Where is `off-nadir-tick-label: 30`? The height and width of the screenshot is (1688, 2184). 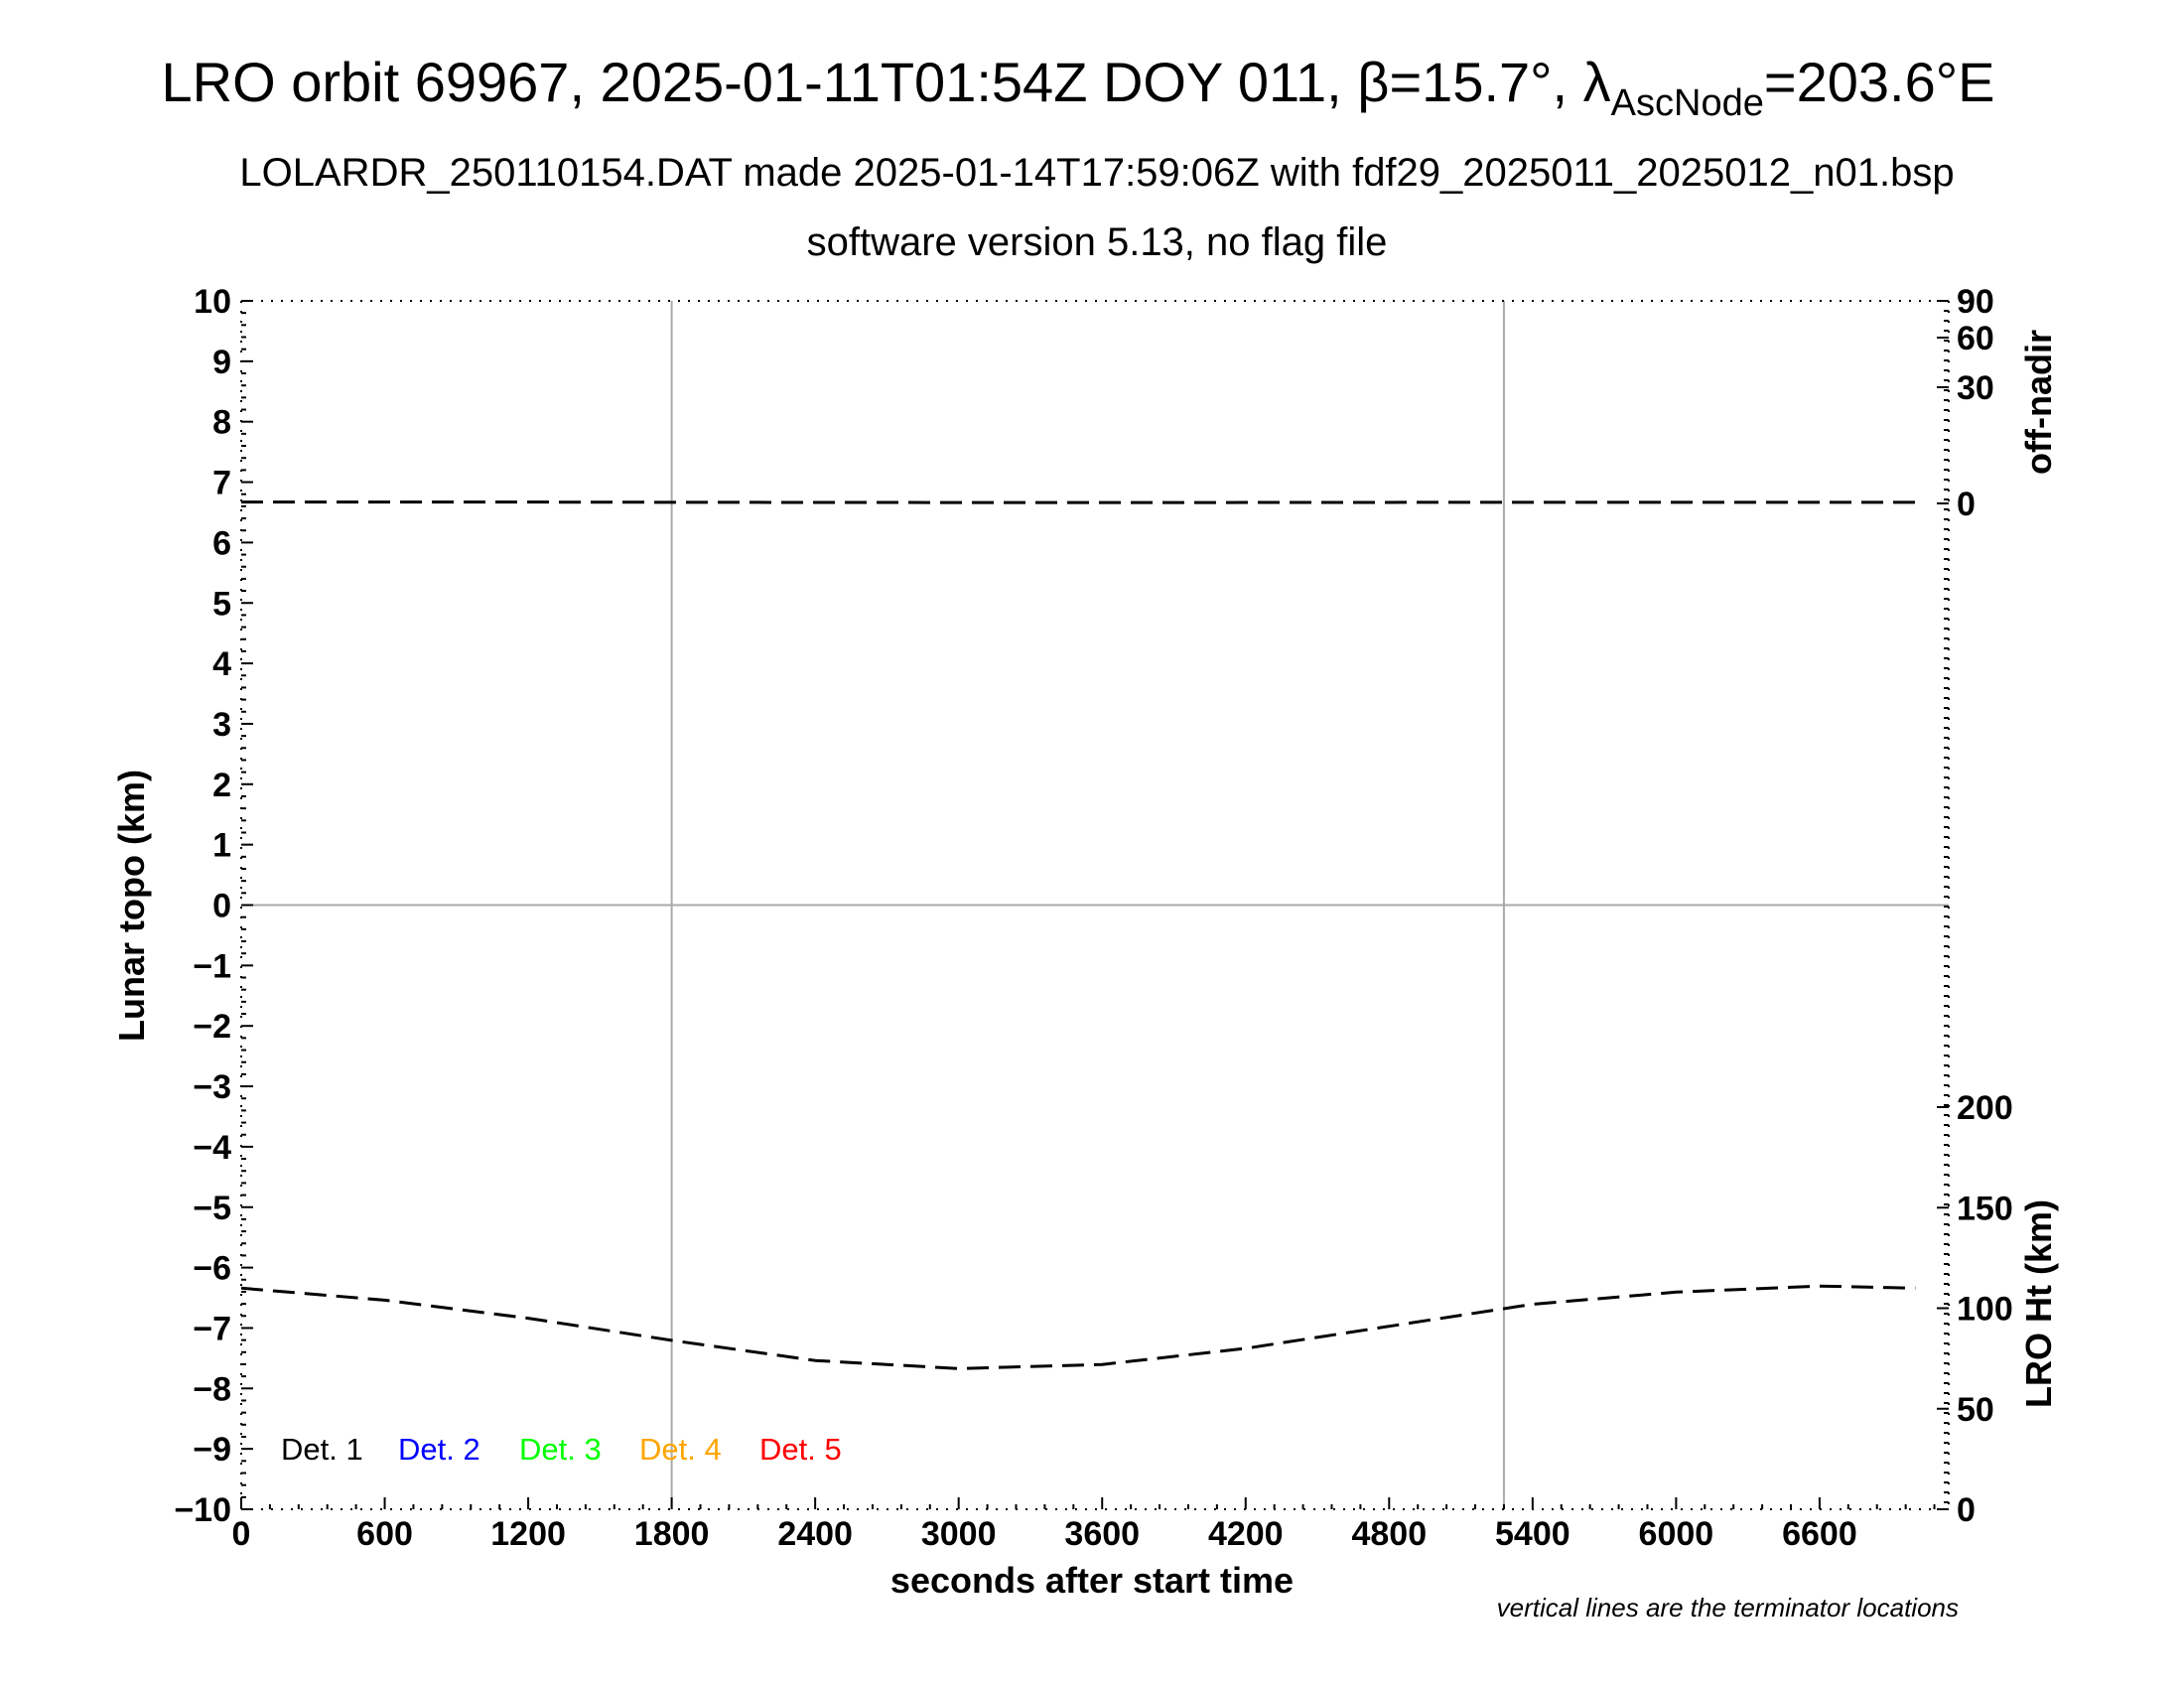 off-nadir-tick-label: 30 is located at coordinates (1975, 388).